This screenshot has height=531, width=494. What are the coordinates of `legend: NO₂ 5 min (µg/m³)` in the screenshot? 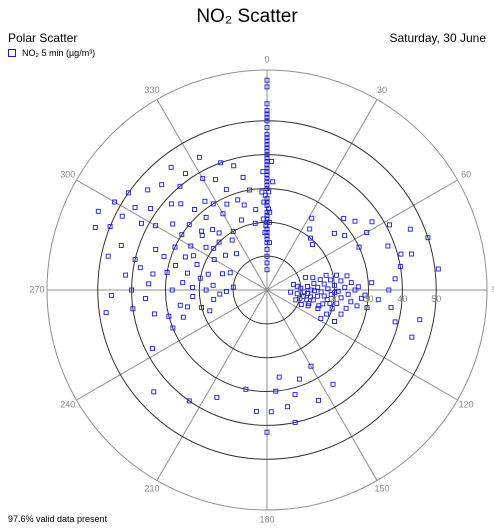 It's located at (51, 53).